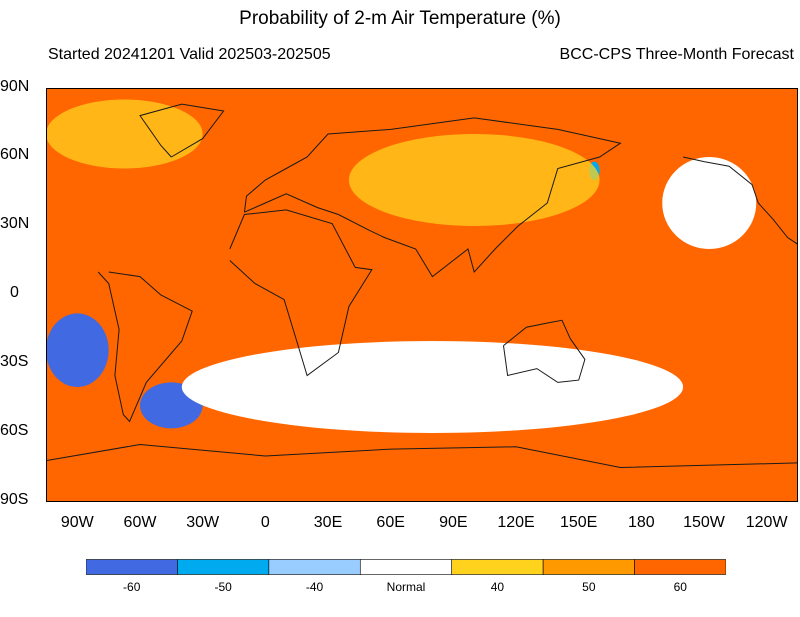  What do you see at coordinates (680, 587) in the screenshot?
I see `colorbar-label: 60` at bounding box center [680, 587].